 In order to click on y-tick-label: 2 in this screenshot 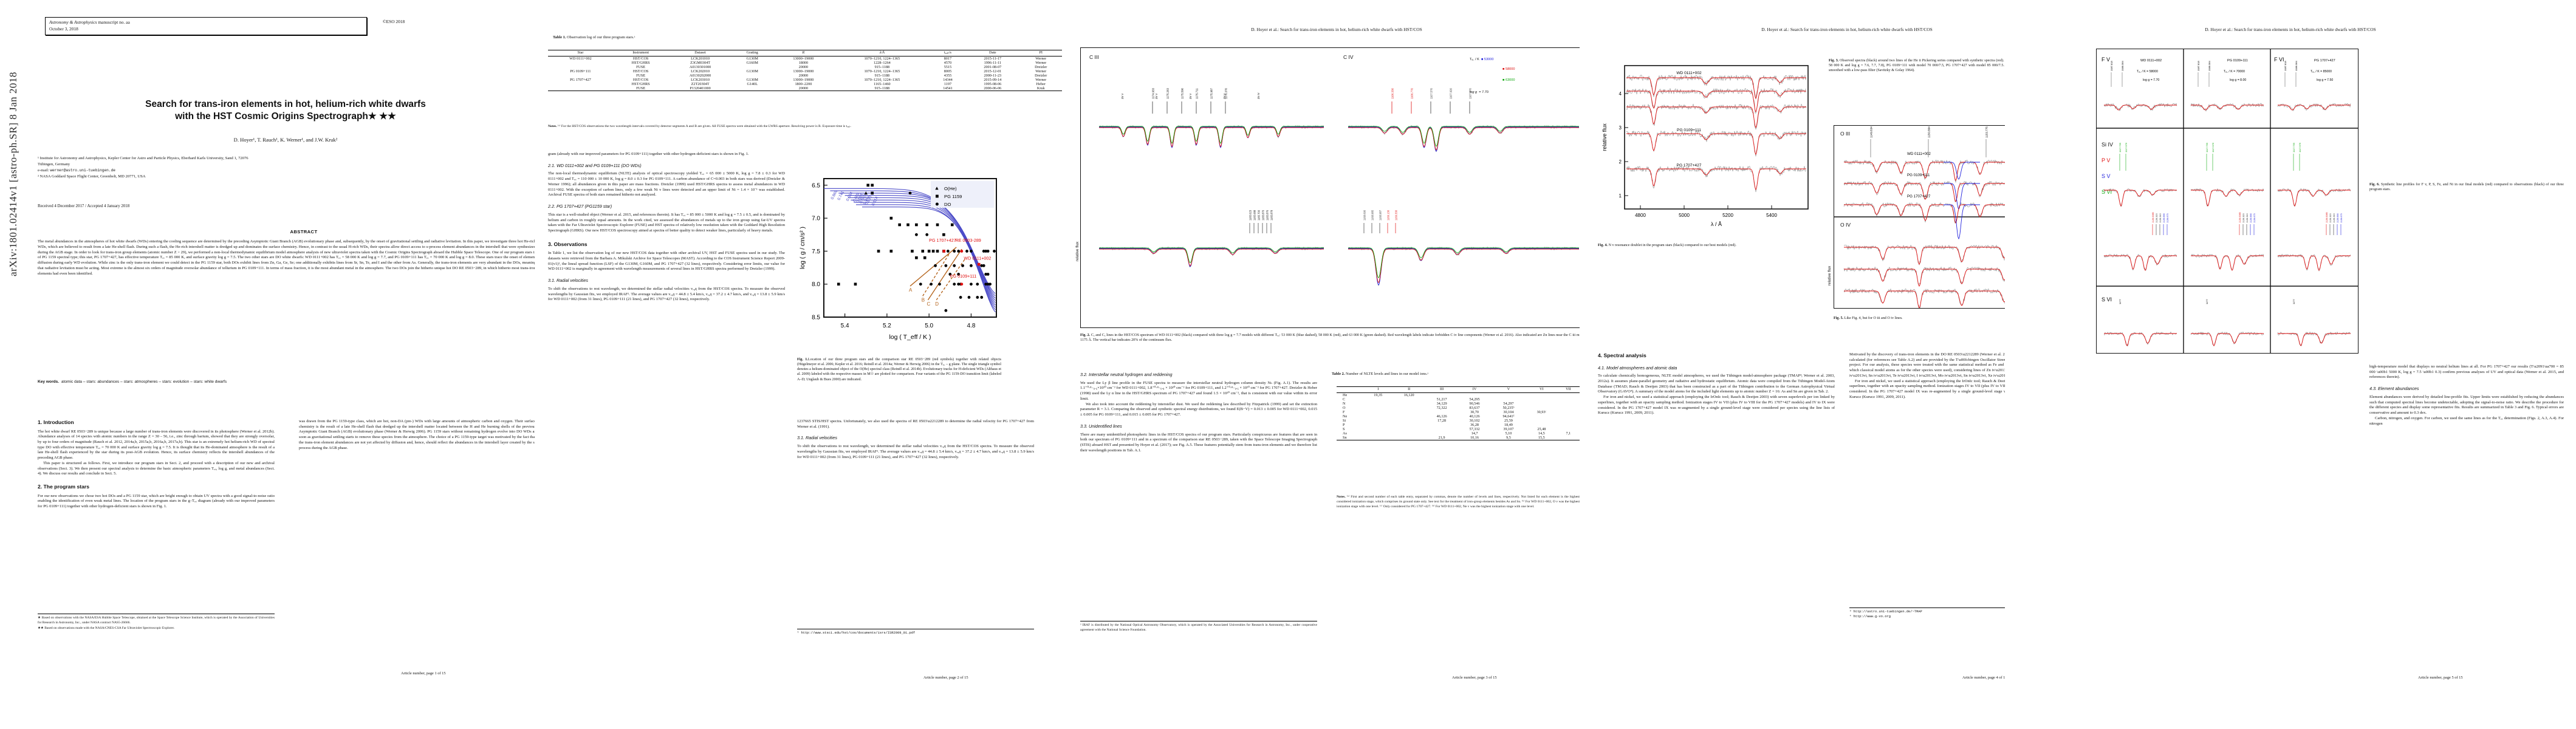, I will do `click(1621, 162)`.